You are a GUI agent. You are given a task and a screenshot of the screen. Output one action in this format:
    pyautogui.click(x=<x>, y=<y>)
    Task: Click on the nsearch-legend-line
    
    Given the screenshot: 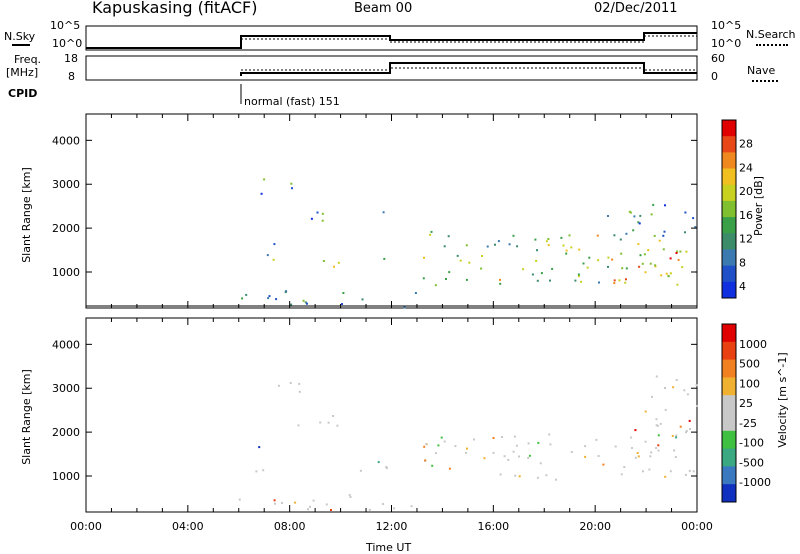 What is the action you would take?
    pyautogui.click(x=772, y=45)
    